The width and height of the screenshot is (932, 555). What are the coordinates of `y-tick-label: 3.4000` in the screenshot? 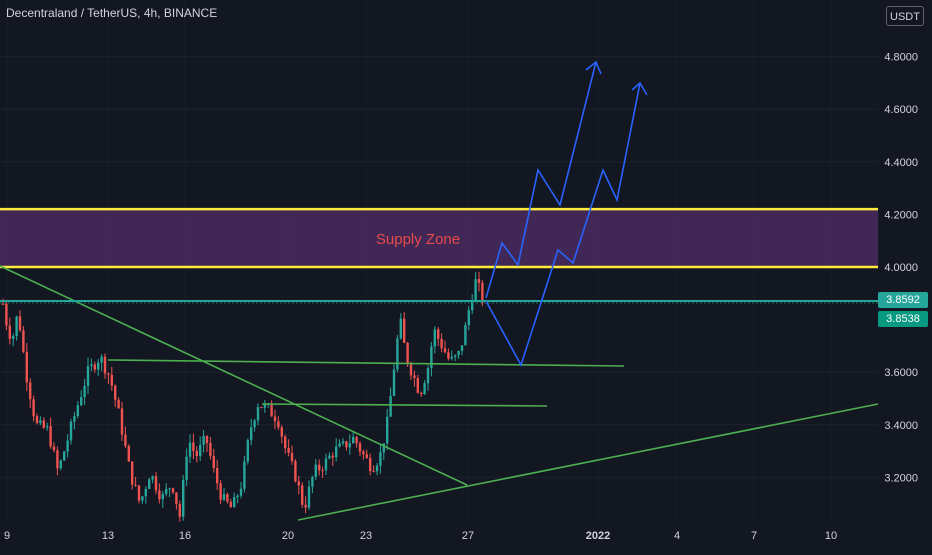 It's located at (901, 426).